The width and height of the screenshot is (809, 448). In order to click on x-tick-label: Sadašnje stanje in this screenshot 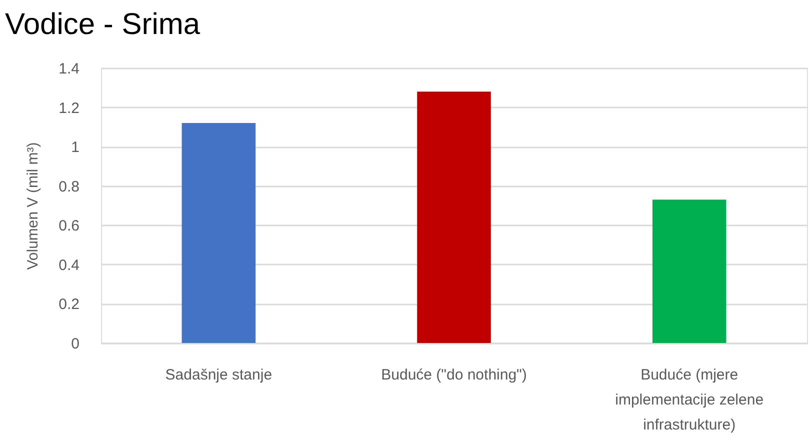, I will do `click(218, 375)`.